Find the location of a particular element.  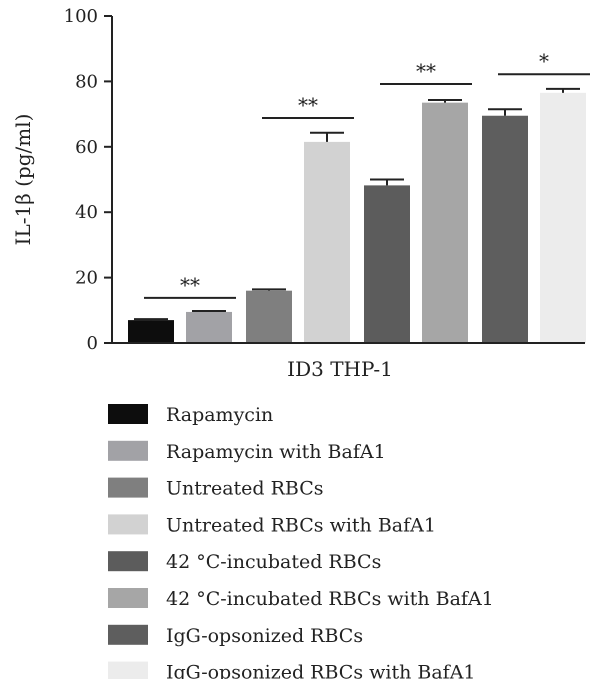

y-tick-label: 20 is located at coordinates (86, 278).